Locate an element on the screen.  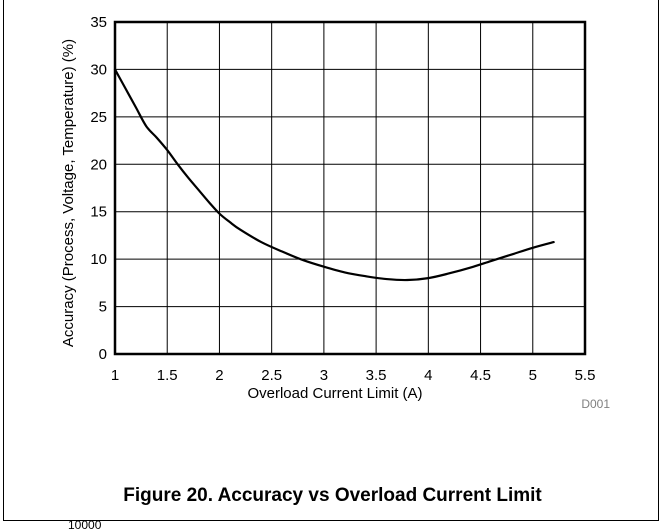
x-tick-label: 1.5 is located at coordinates (167, 375).